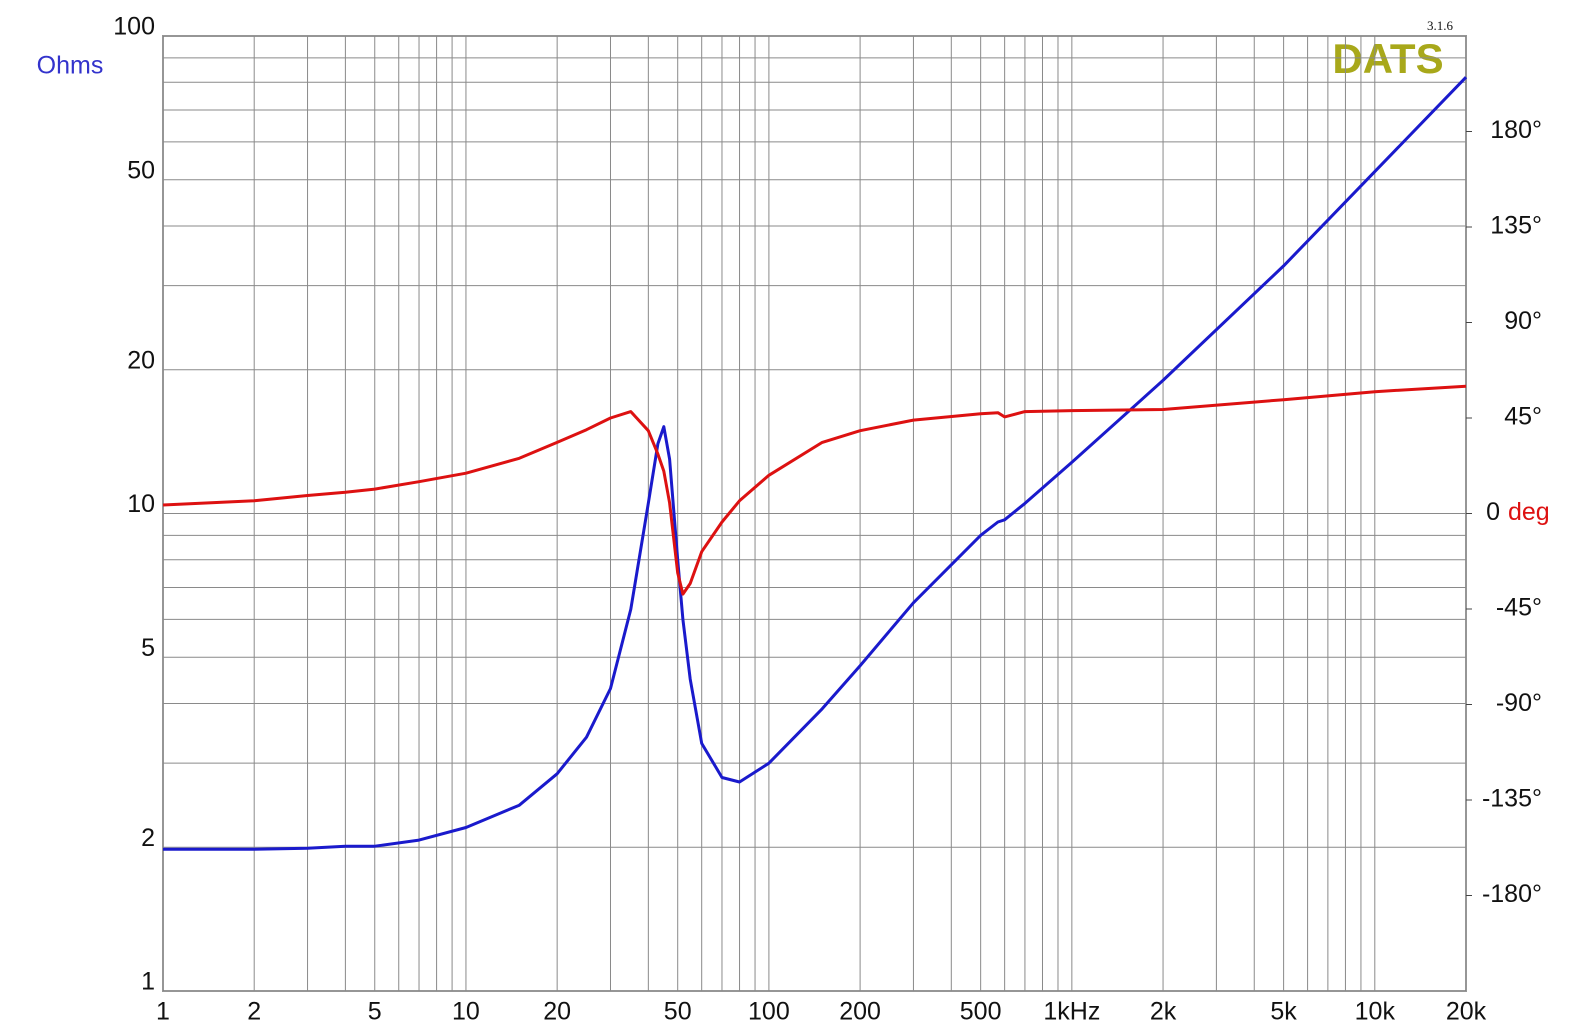 This screenshot has height=1026, width=1588. Describe the element at coordinates (148, 648) in the screenshot. I see `y-tick-label: 5` at that location.